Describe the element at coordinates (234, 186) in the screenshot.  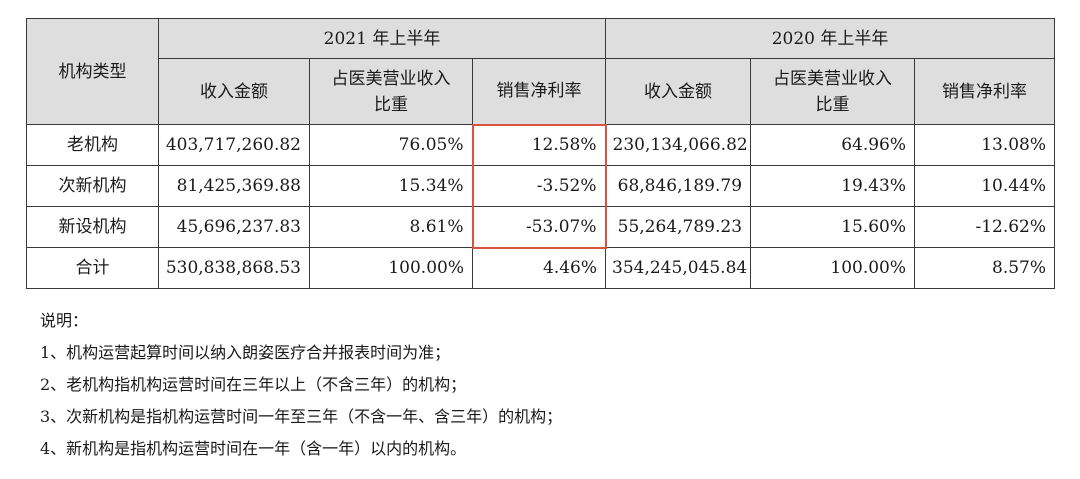
I see `revenue-2021: 81,425,369.88` at that location.